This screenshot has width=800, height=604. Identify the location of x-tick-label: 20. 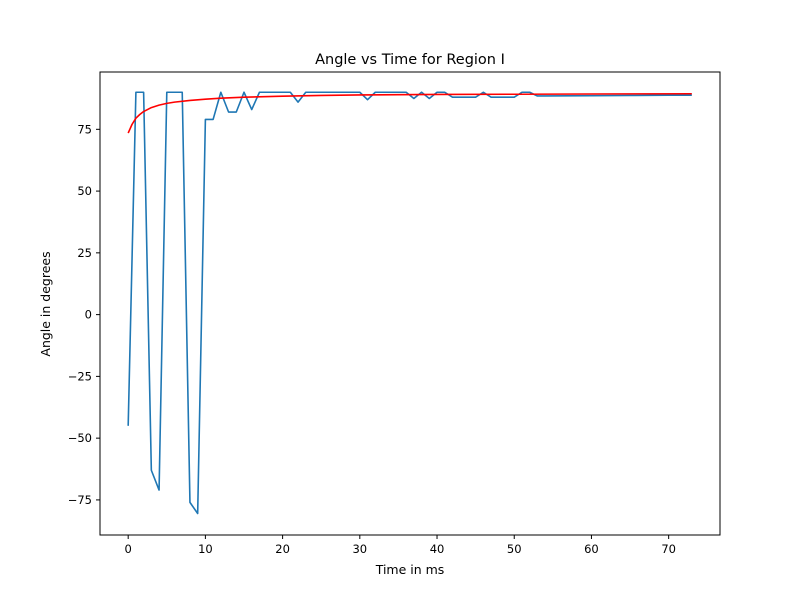
(282, 549).